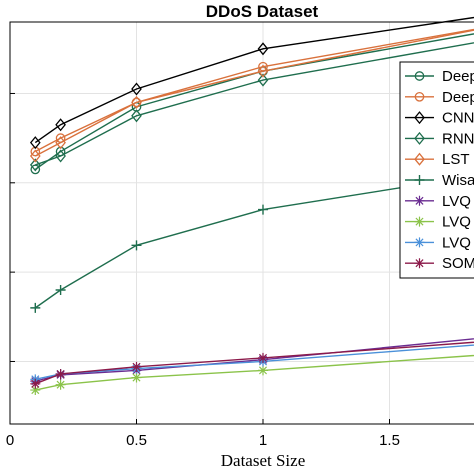 The image size is (474, 474). Describe the element at coordinates (263, 440) in the screenshot. I see `x-tick-label: 1` at that location.